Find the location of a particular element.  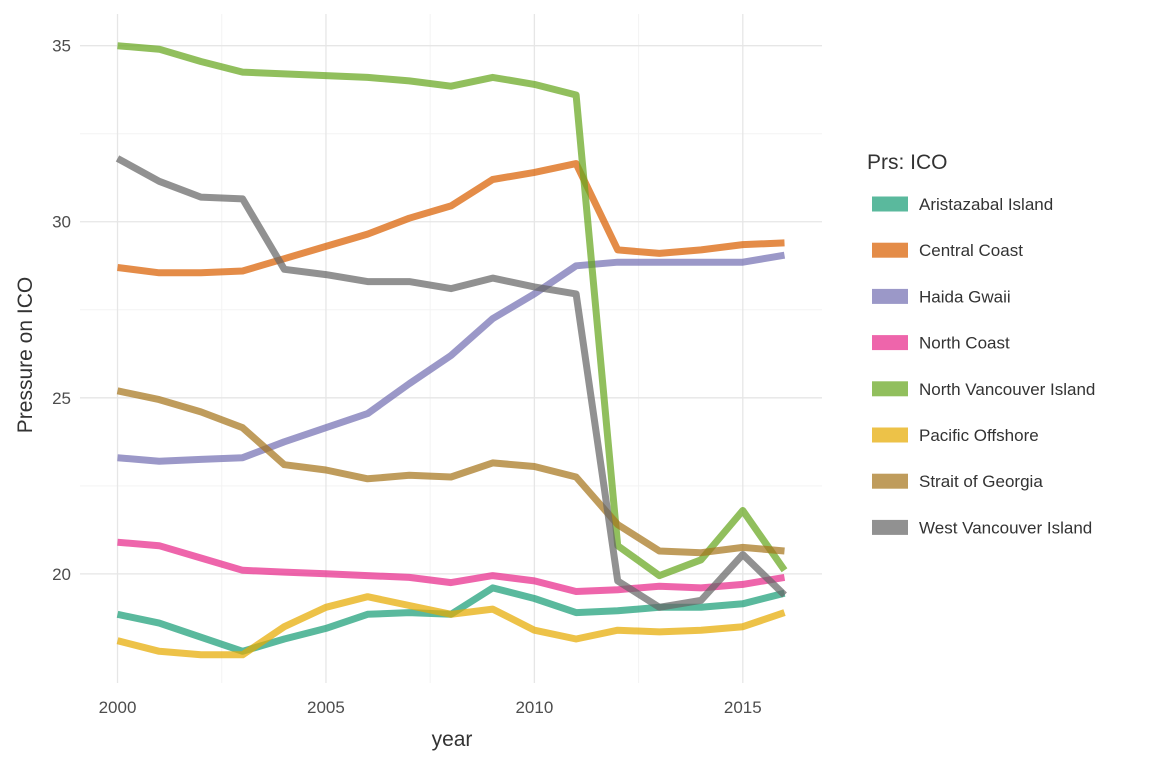

series-line-north-coast is located at coordinates (451, 566).